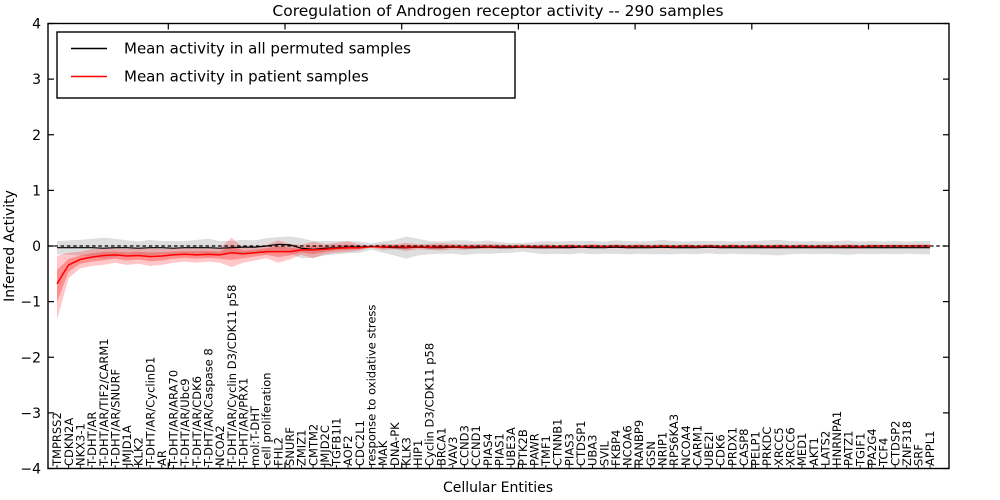 Image resolution: width=1000 pixels, height=500 pixels. I want to click on patient-mean-line, so click(493, 265).